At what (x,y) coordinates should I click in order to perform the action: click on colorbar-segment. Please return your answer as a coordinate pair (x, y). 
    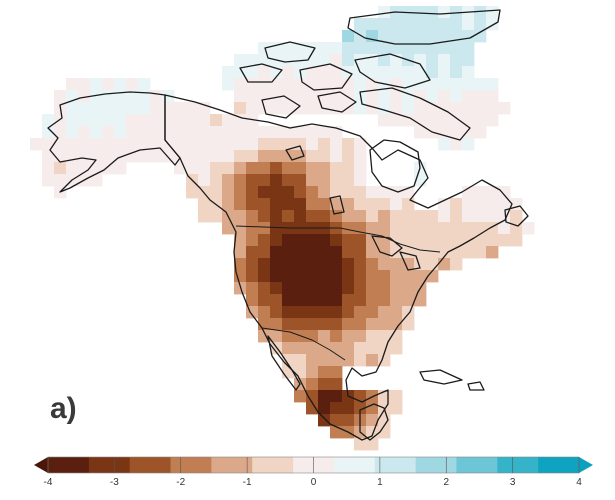
    Looking at the image, I should click on (559, 465).